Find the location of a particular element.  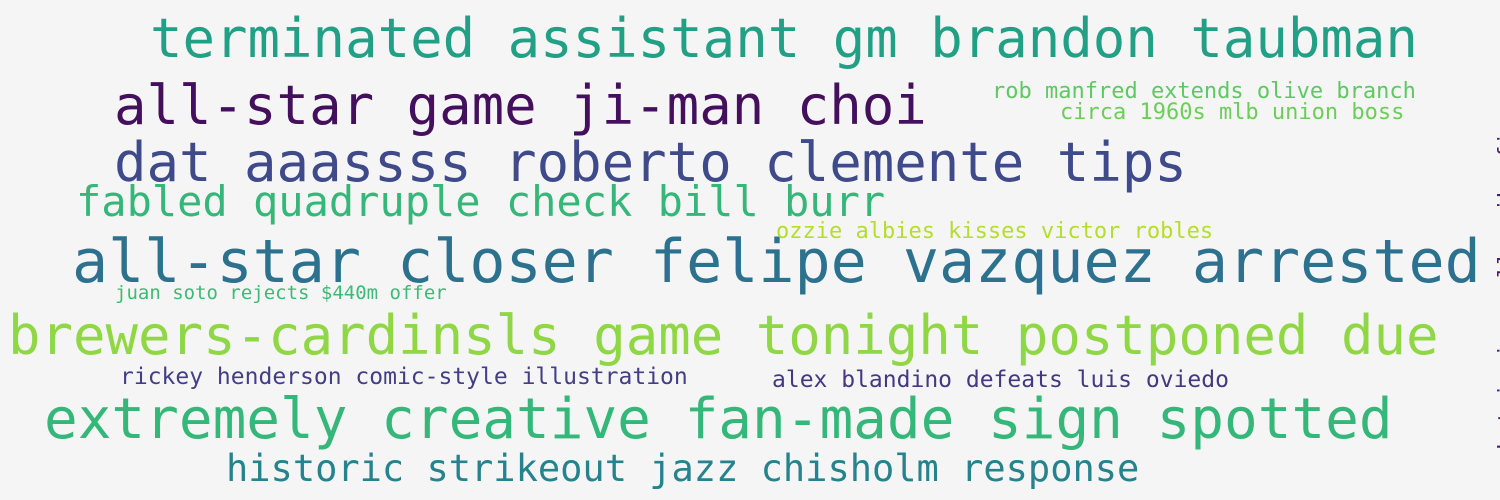

word-rob-manfred-olive-branch: rob manfred extends olive branch is located at coordinates (1204, 91).